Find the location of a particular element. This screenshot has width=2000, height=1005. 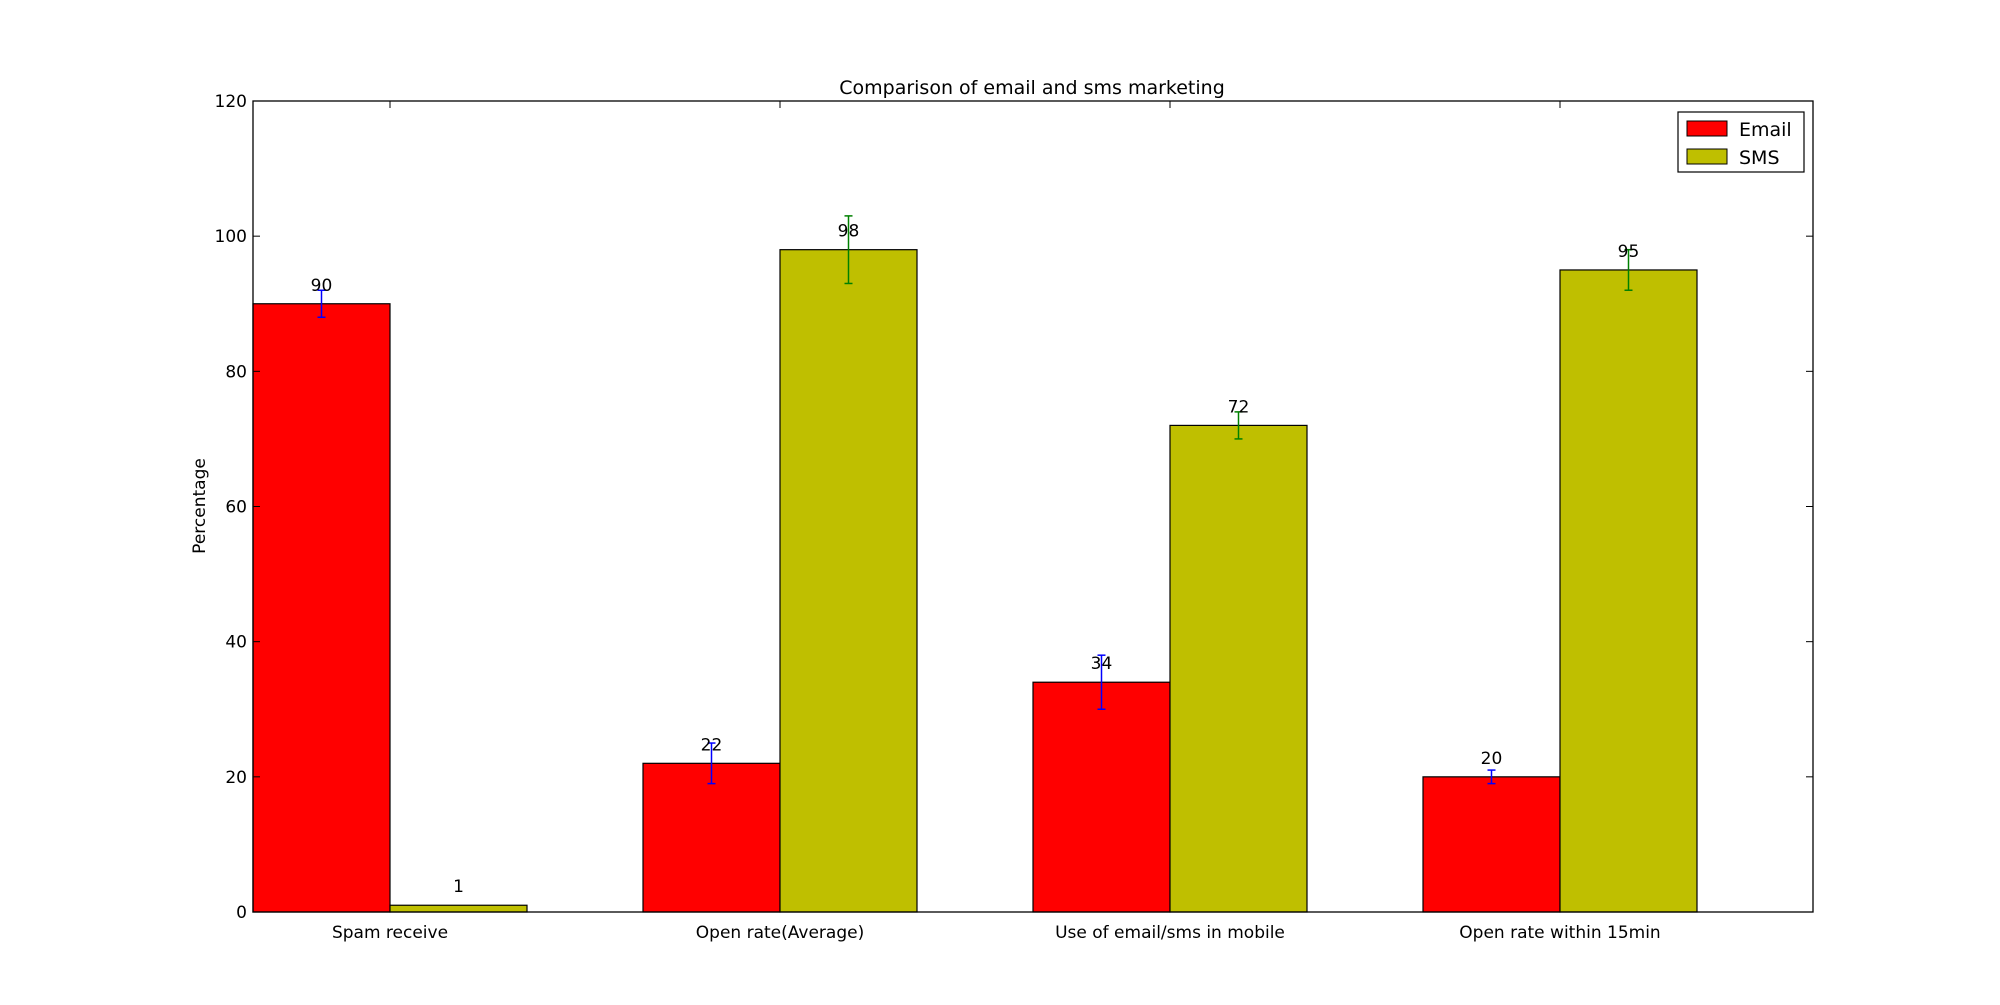

x-tick-label: Spam receive is located at coordinates (390, 933).